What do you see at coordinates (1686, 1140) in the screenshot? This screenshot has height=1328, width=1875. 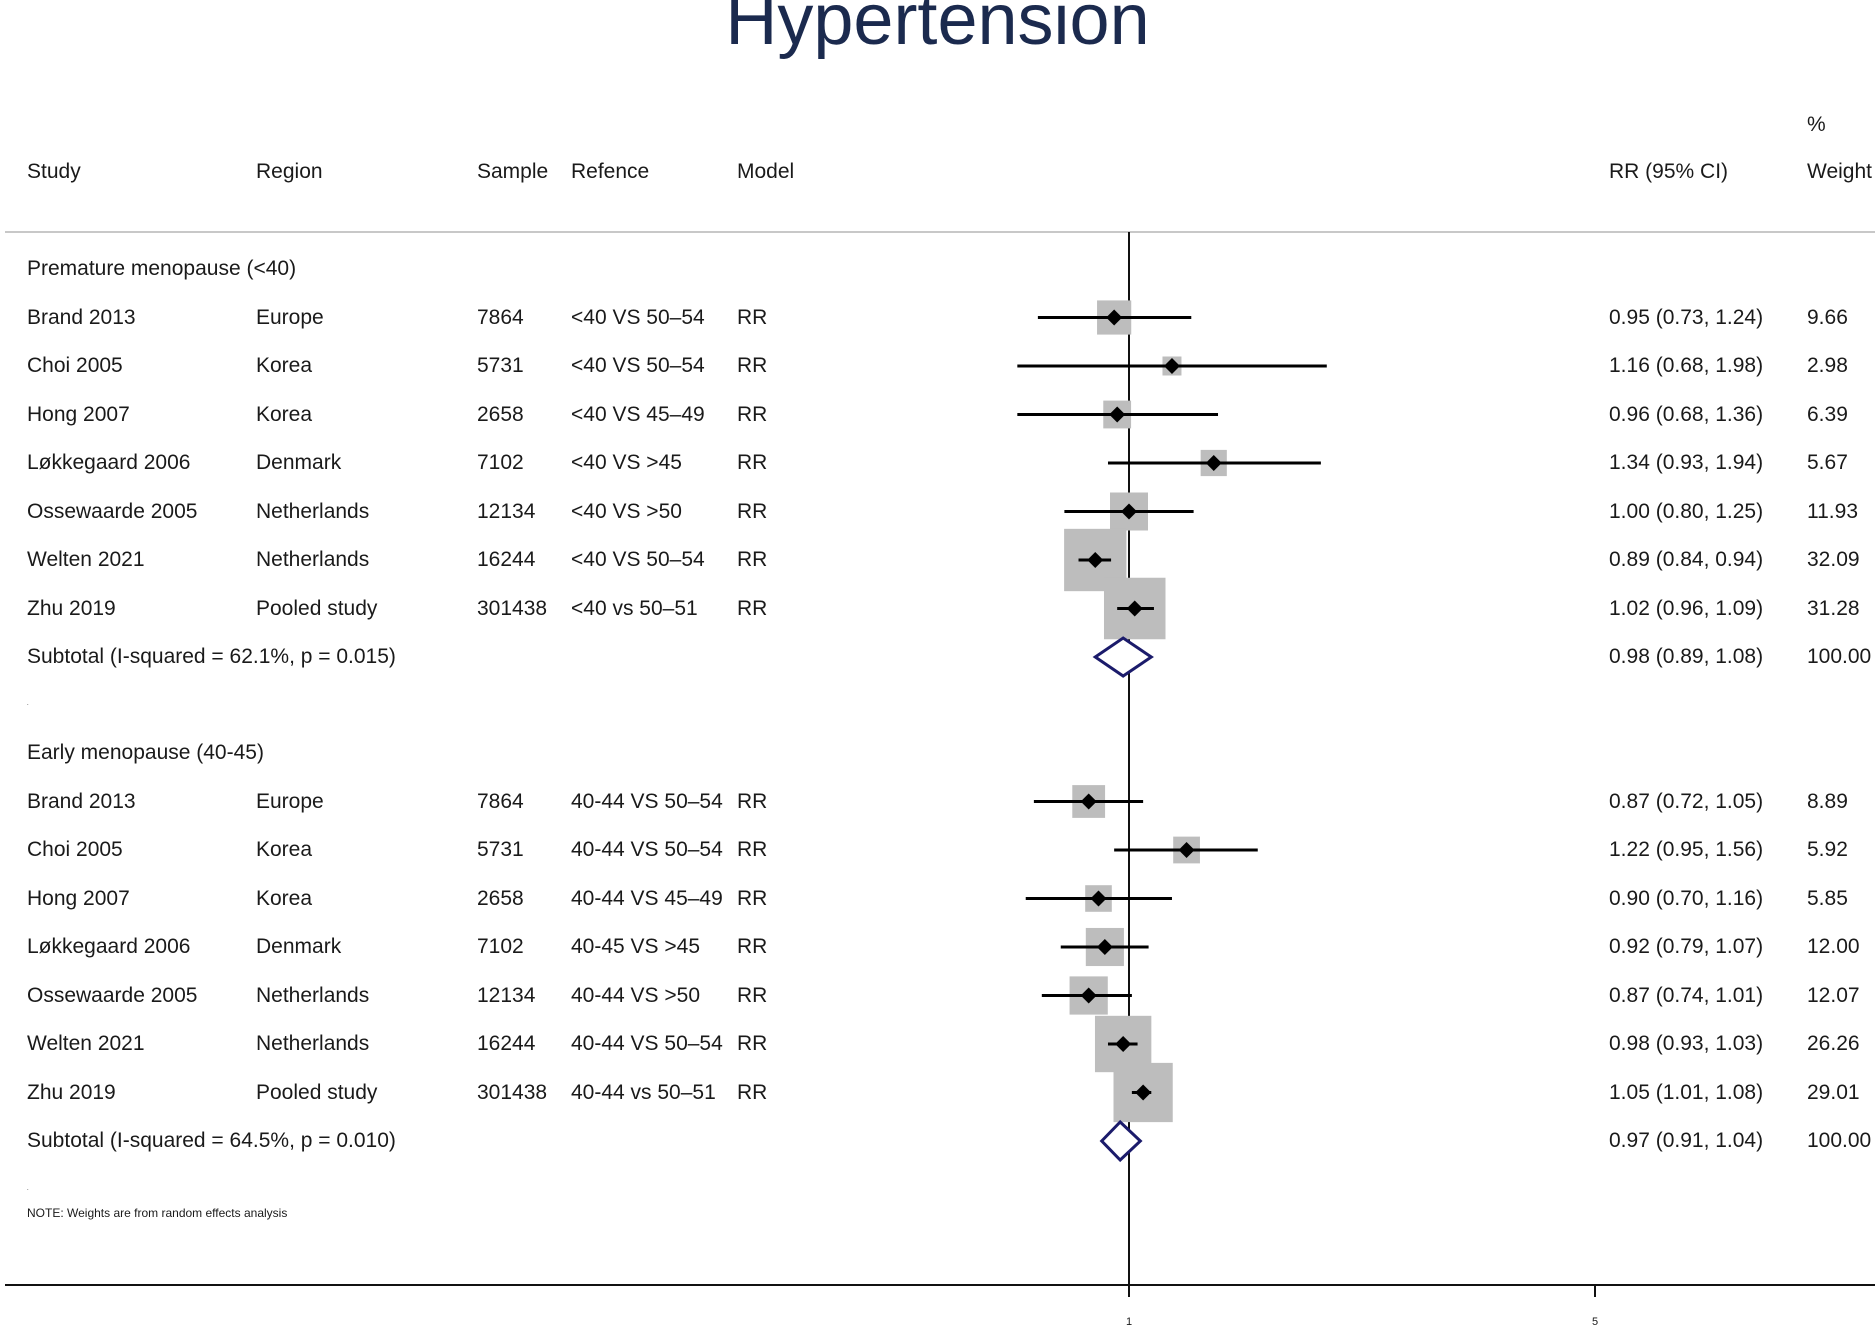 I see `subtotal-ci: 0.97 (0.91, 1.04)` at bounding box center [1686, 1140].